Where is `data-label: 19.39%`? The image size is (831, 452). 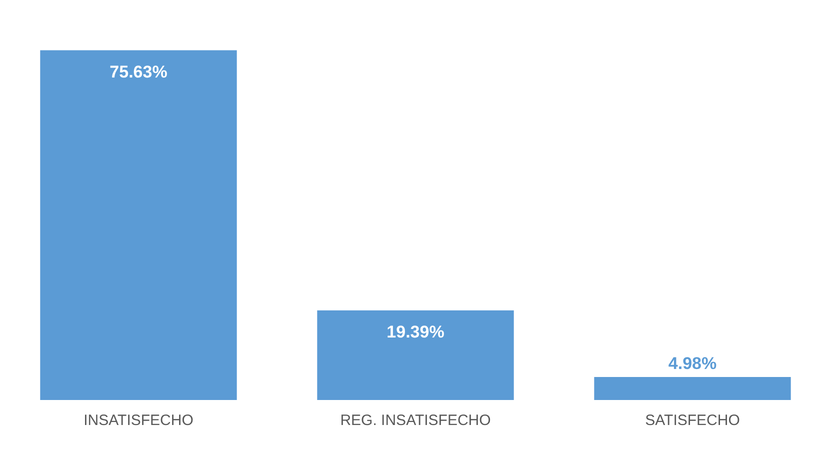 data-label: 19.39% is located at coordinates (415, 332).